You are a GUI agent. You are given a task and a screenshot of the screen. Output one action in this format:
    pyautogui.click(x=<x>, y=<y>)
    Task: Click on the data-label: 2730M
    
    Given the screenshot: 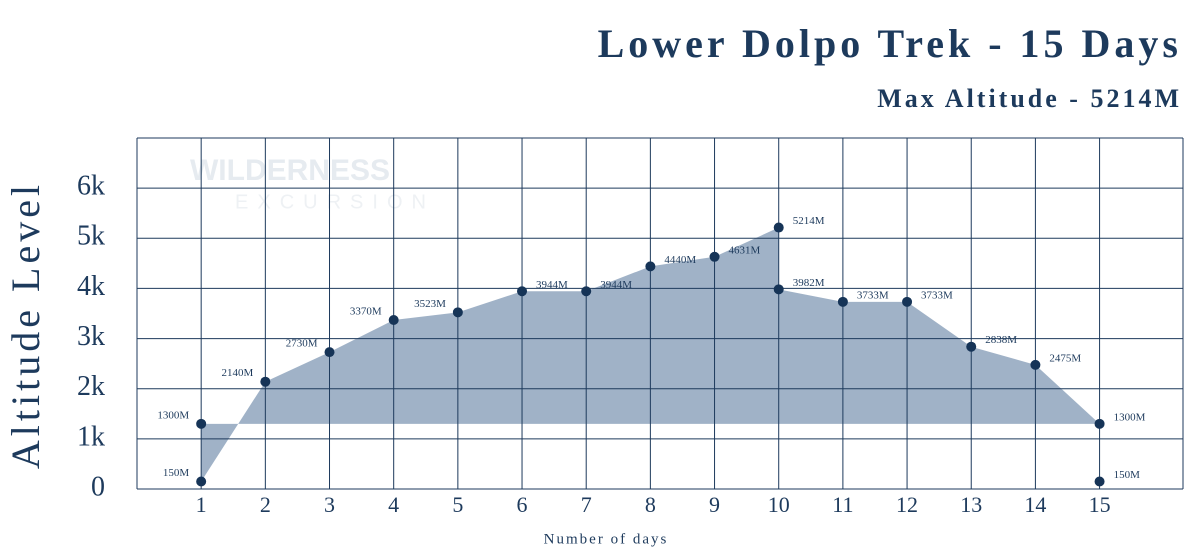 What is the action you would take?
    pyautogui.click(x=302, y=344)
    